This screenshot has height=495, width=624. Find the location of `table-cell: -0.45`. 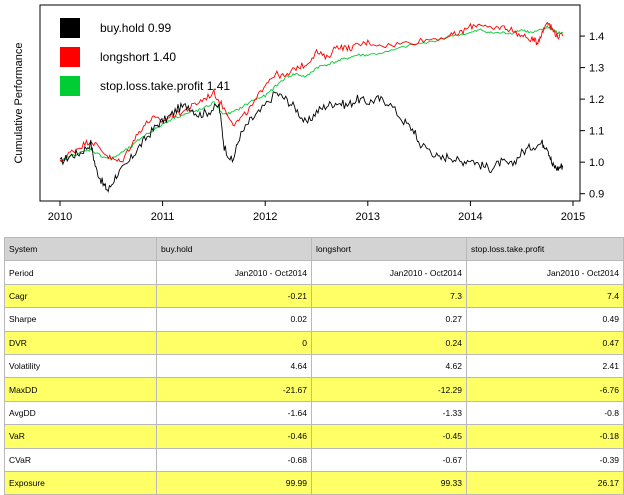

table-cell: -0.45 is located at coordinates (389, 436).